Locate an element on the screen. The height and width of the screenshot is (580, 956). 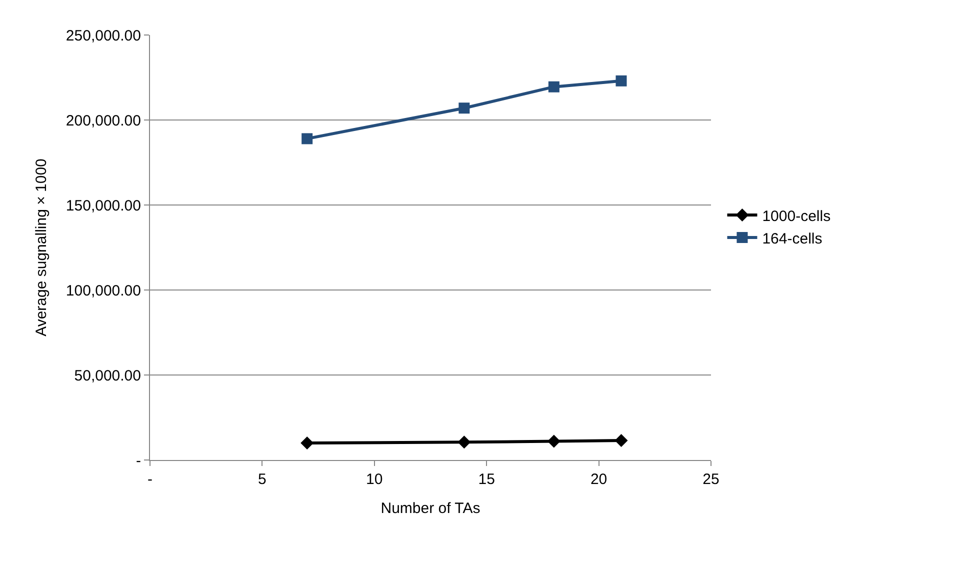
y-axis-title: Average sugnalling × 1000 is located at coordinates (41, 247).